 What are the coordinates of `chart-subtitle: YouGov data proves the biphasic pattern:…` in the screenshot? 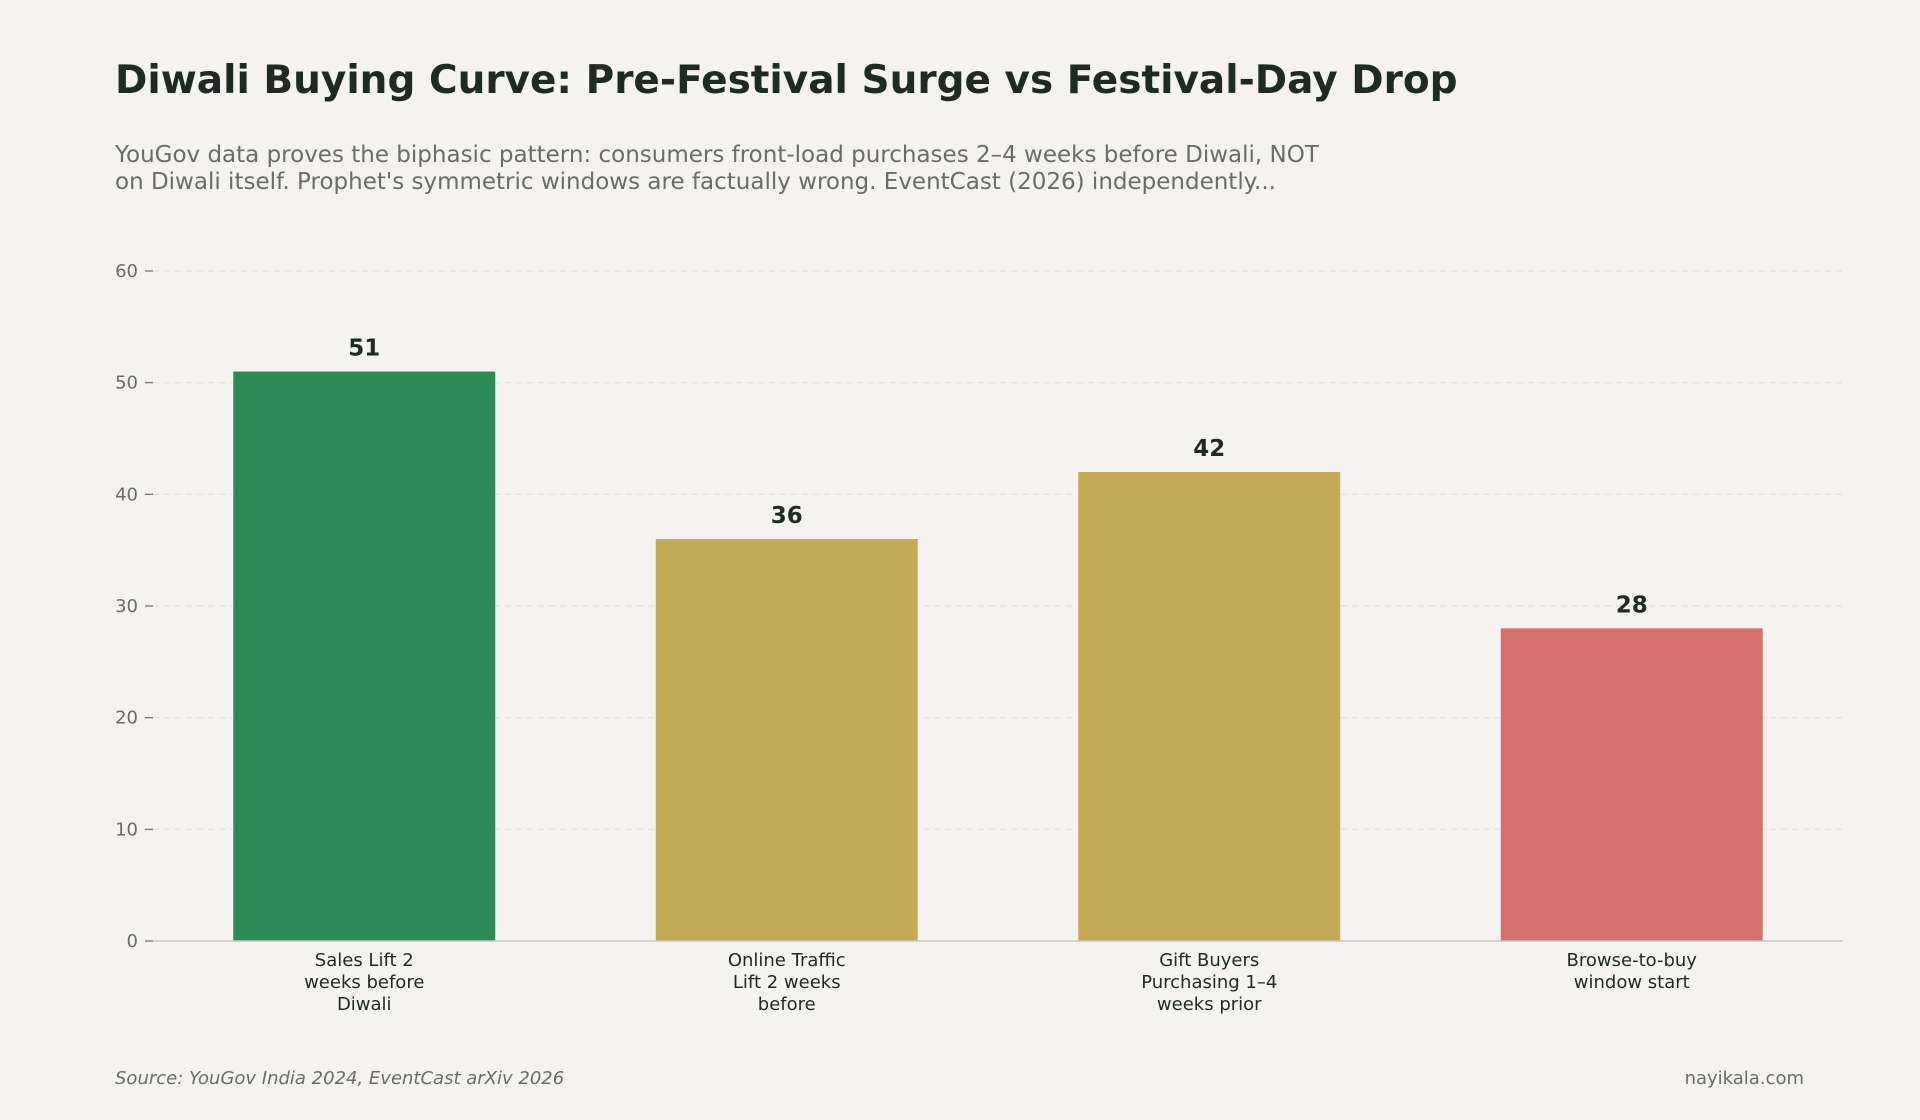 It's located at (835, 169).